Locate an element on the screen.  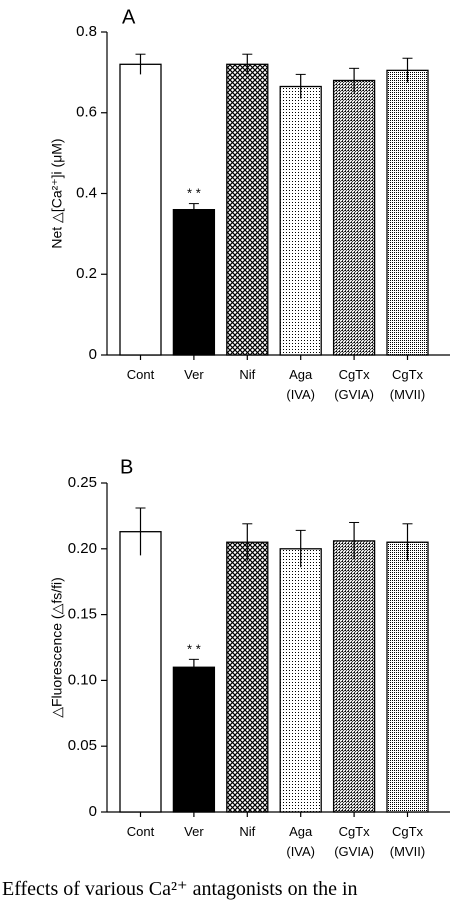
y-tick-label: 0.2 is located at coordinates (86, 273).